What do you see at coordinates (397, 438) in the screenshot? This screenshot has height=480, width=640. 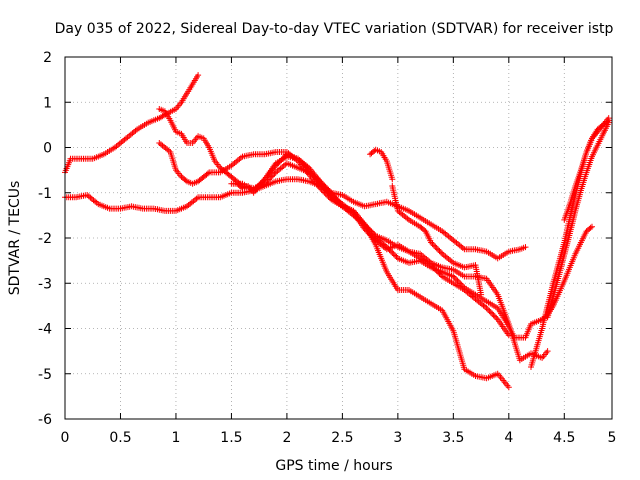 I see `x-tick-label: 3` at bounding box center [397, 438].